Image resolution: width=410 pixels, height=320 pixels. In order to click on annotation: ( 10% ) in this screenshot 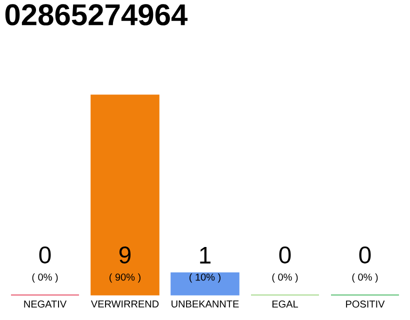, I will do `click(205, 278)`.